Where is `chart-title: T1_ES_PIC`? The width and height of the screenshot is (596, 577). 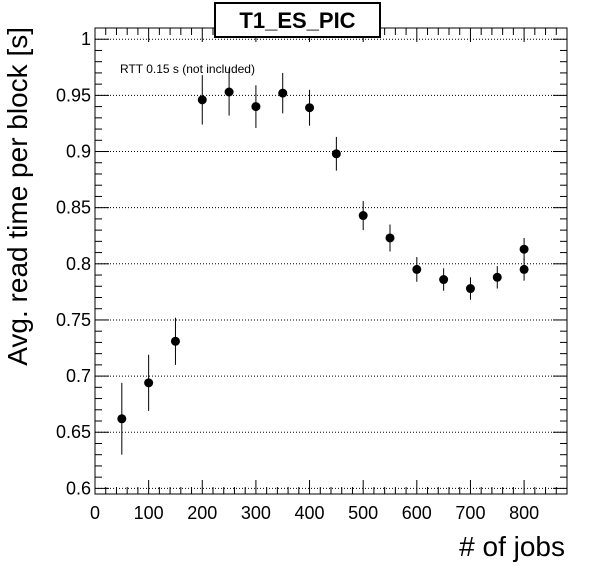
chart-title: T1_ES_PIC is located at coordinates (297, 20).